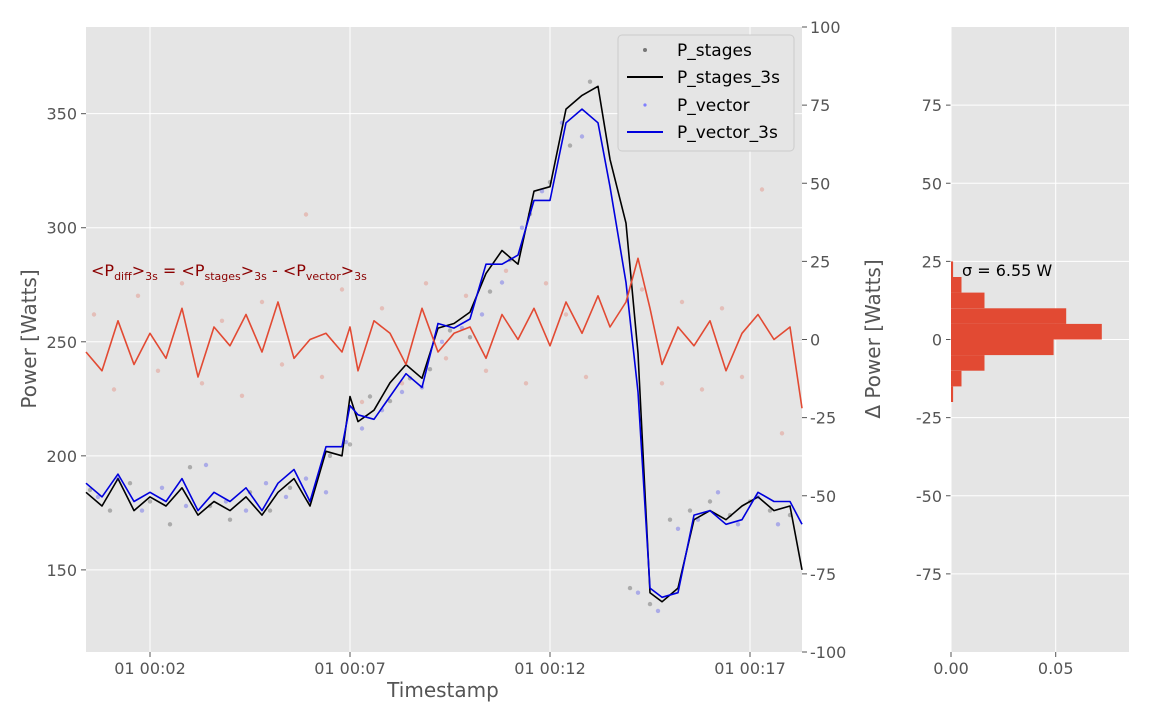 This screenshot has width=1152, height=720. Describe the element at coordinates (929, 418) in the screenshot. I see `hist-y-tick-label: -25` at that location.